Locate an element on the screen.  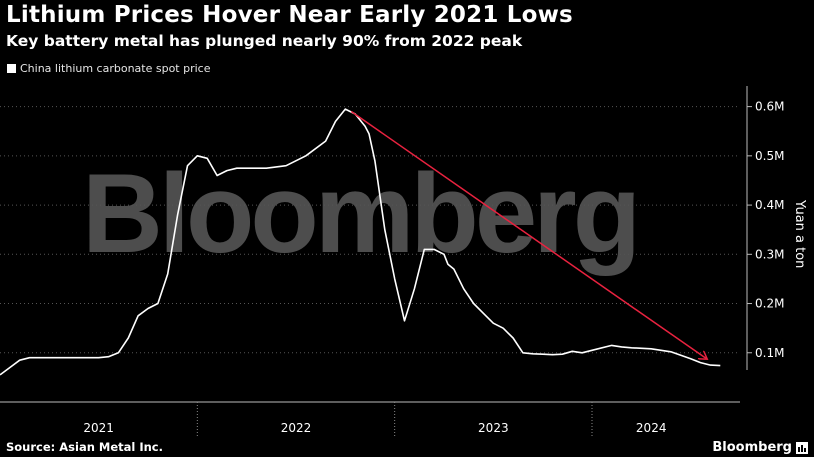
brand-name: Bloomberg is located at coordinates (752, 447).